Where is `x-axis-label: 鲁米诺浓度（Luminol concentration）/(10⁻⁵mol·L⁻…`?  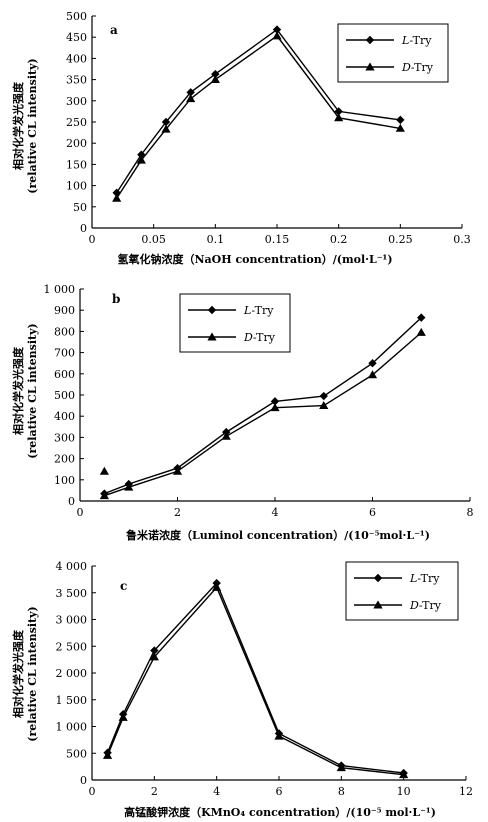 x-axis-label: 鲁米诺浓度（Luminol concentration）/(10⁻⁵mol·L⁻… is located at coordinates (278, 535).